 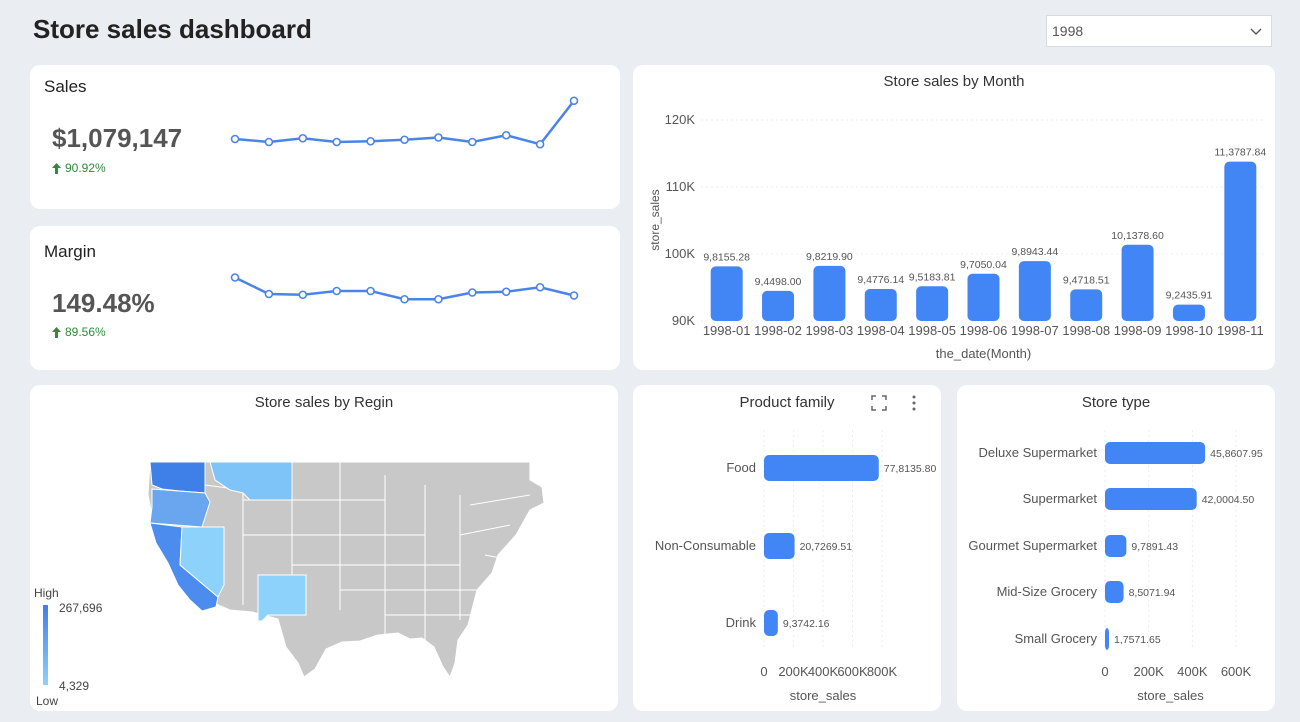 I want to click on bar-value-label: 45,8607.95, so click(x=1236, y=454).